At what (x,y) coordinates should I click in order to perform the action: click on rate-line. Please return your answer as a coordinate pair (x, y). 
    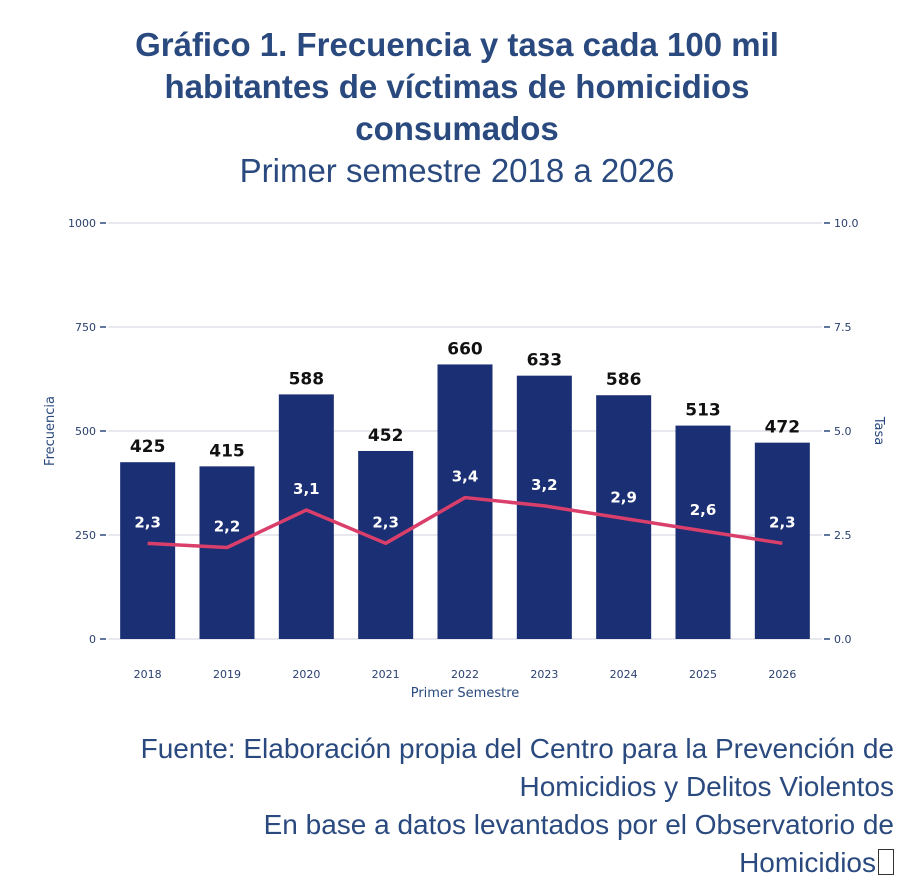
    Looking at the image, I should click on (465, 522).